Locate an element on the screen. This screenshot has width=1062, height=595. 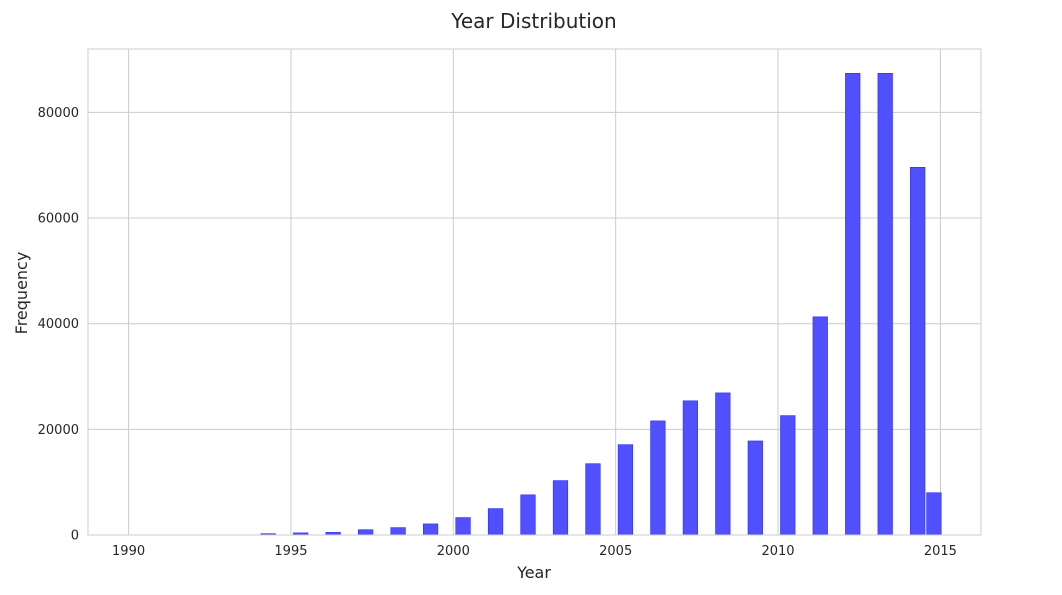
y-axis-title: Frequency is located at coordinates (21, 293).